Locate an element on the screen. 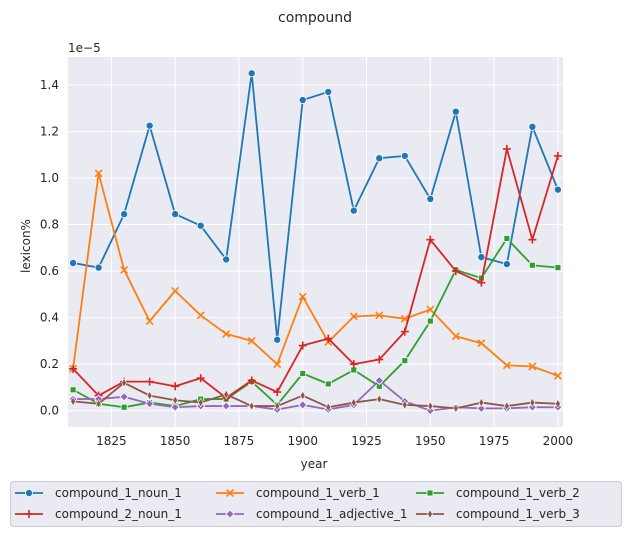  x-tick-label: 1875 is located at coordinates (239, 441).